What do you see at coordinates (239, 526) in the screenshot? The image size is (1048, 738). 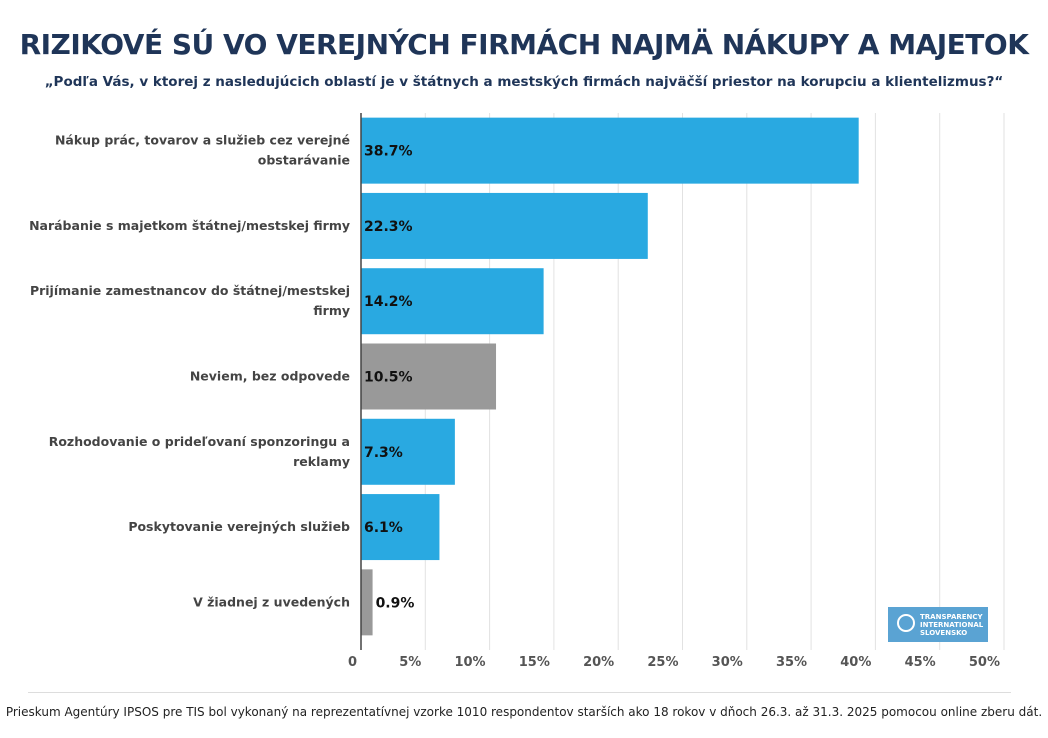 I see `category-label: Poskytovanie verejných služieb` at bounding box center [239, 526].